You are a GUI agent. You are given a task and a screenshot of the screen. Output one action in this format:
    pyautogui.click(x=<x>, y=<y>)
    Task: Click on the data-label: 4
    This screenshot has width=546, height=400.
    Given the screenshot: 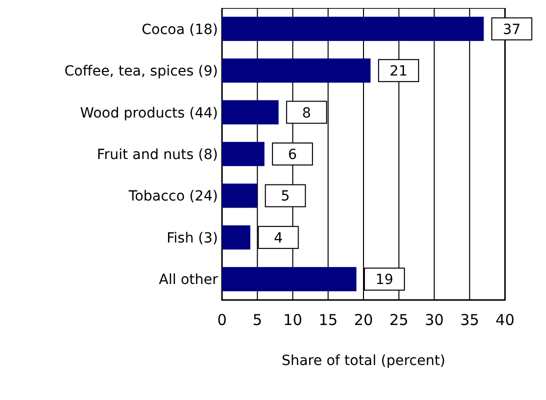 What is the action you would take?
    pyautogui.click(x=278, y=238)
    